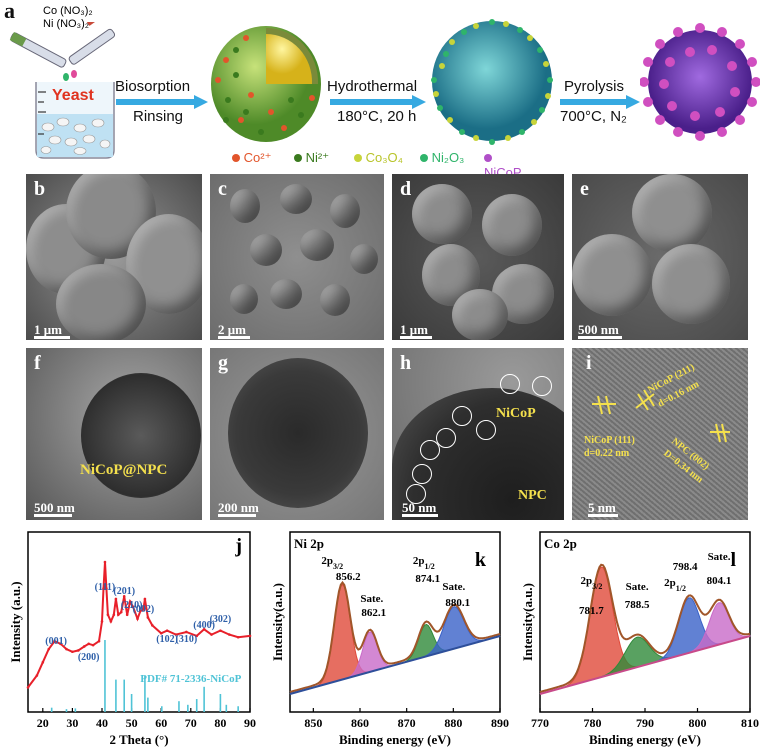  I want to click on yeast-cell-illustration, so click(266, 84).